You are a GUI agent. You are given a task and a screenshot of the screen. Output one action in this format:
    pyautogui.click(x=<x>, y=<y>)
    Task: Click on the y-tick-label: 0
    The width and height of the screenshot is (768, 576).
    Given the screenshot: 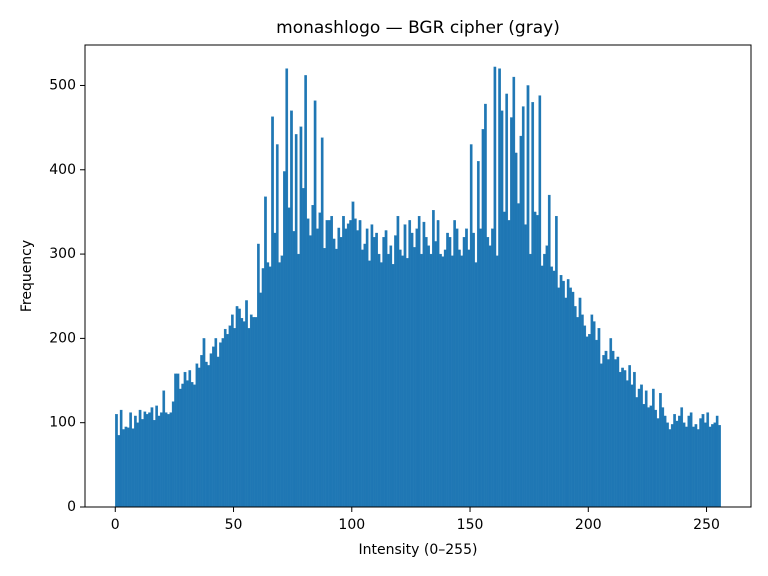 What is the action you would take?
    pyautogui.click(x=71, y=507)
    